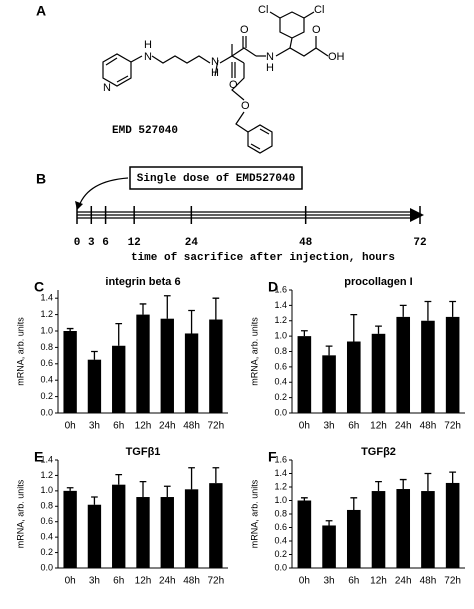 The width and height of the screenshot is (474, 609). Describe the element at coordinates (77, 243) in the screenshot. I see `timeline-tick-label: 0` at that location.